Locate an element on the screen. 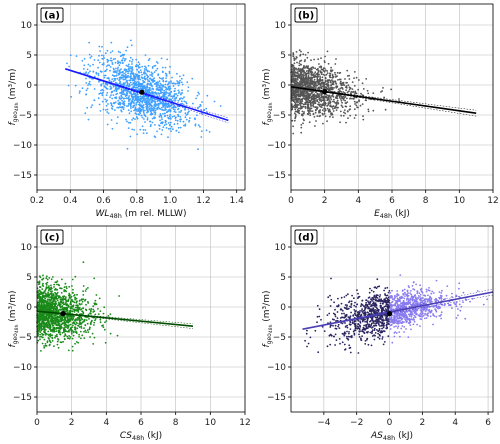  x-tick-label: 4 is located at coordinates (358, 201).